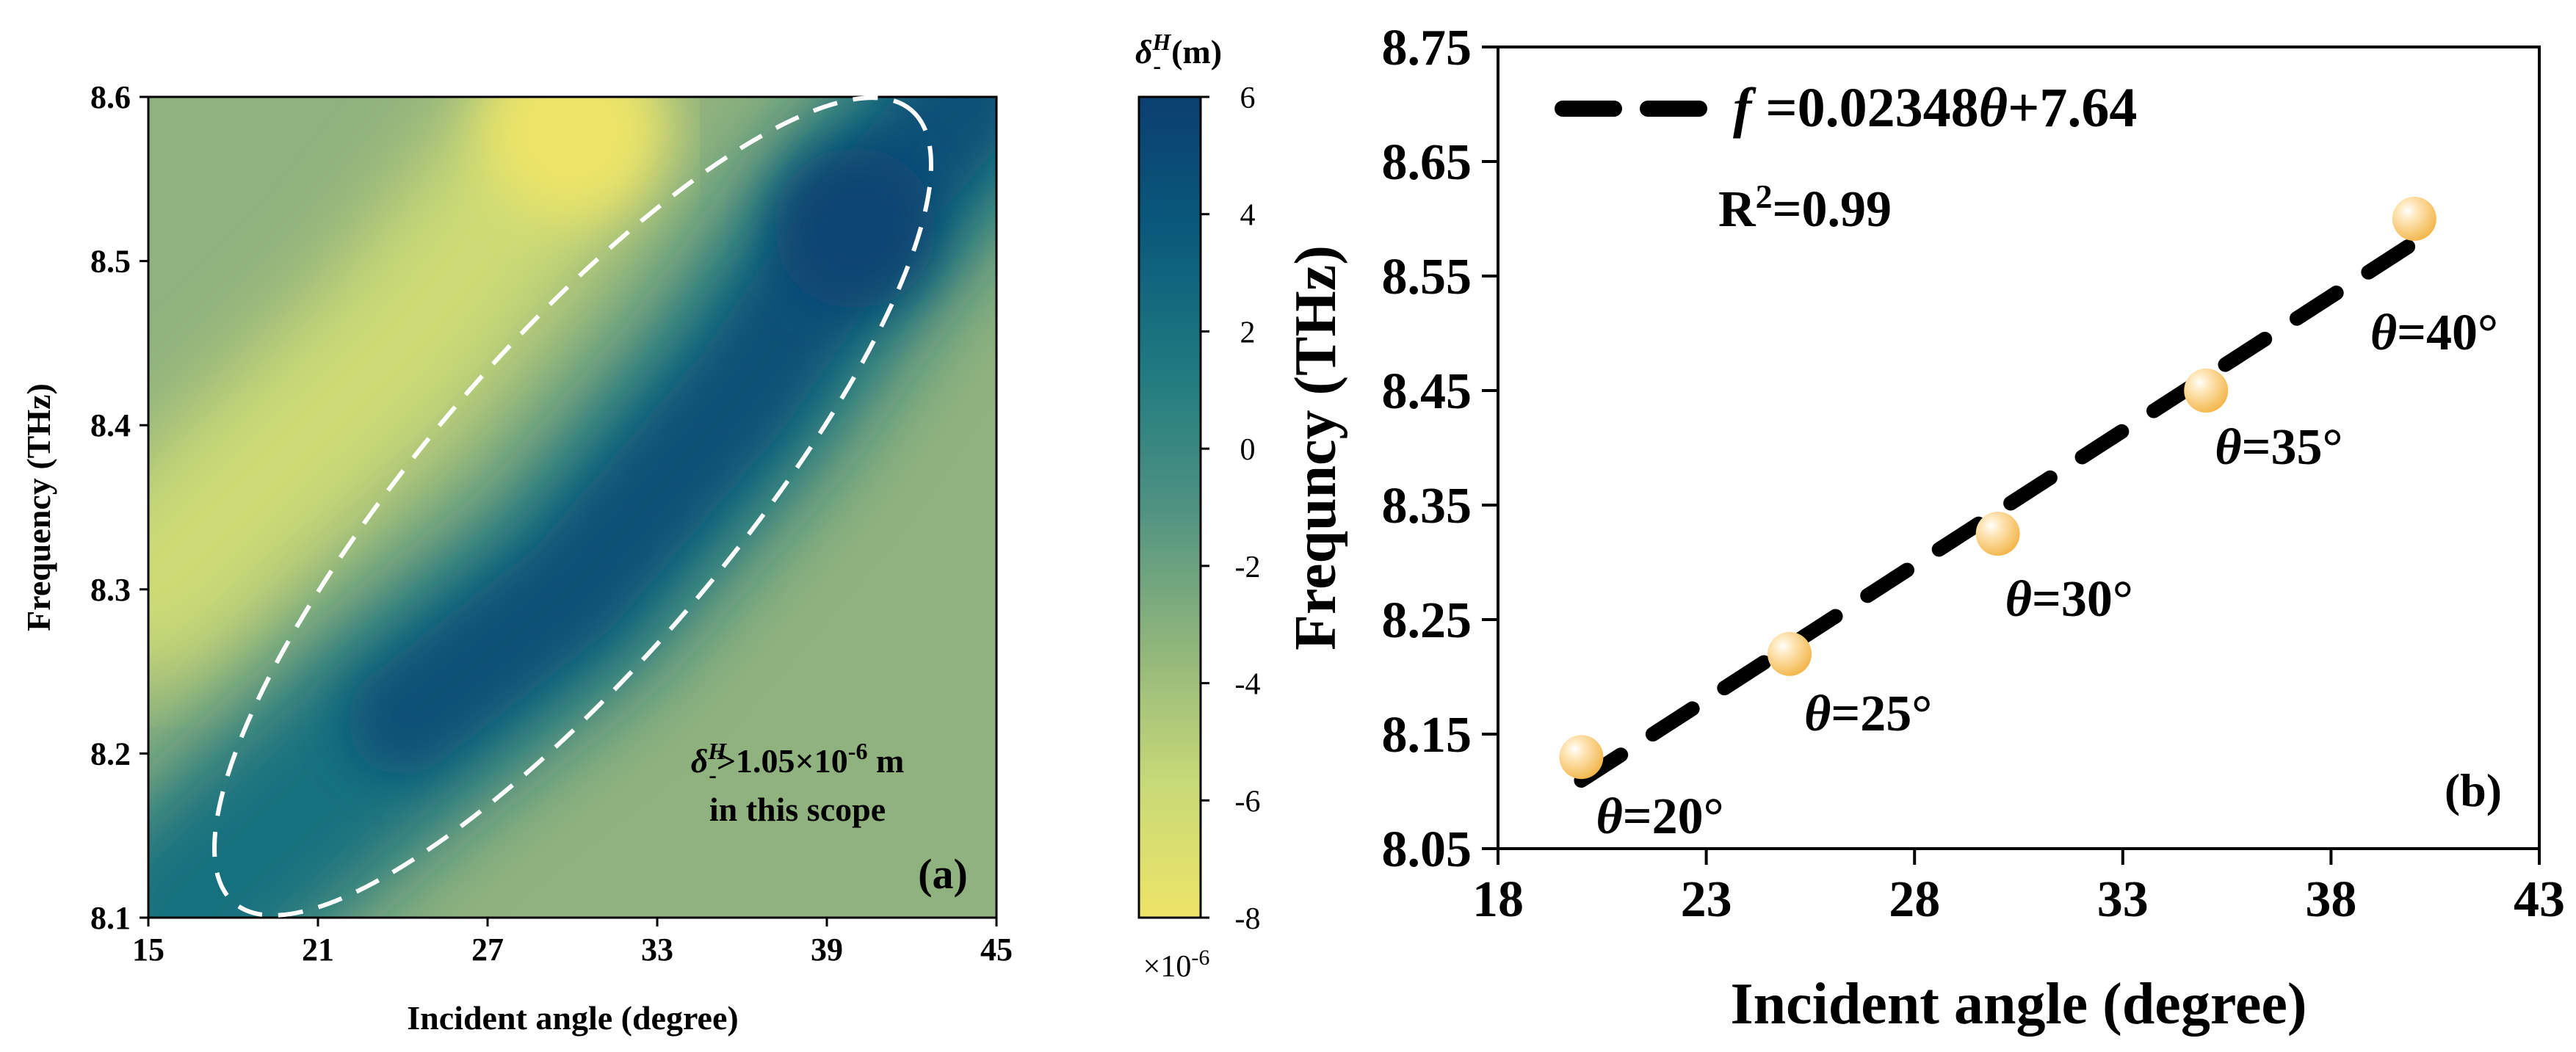 The height and width of the screenshot is (1052, 2576). Describe the element at coordinates (2018, 1004) in the screenshot. I see `scatter-x-axis-label: Incident angle (degree)` at that location.